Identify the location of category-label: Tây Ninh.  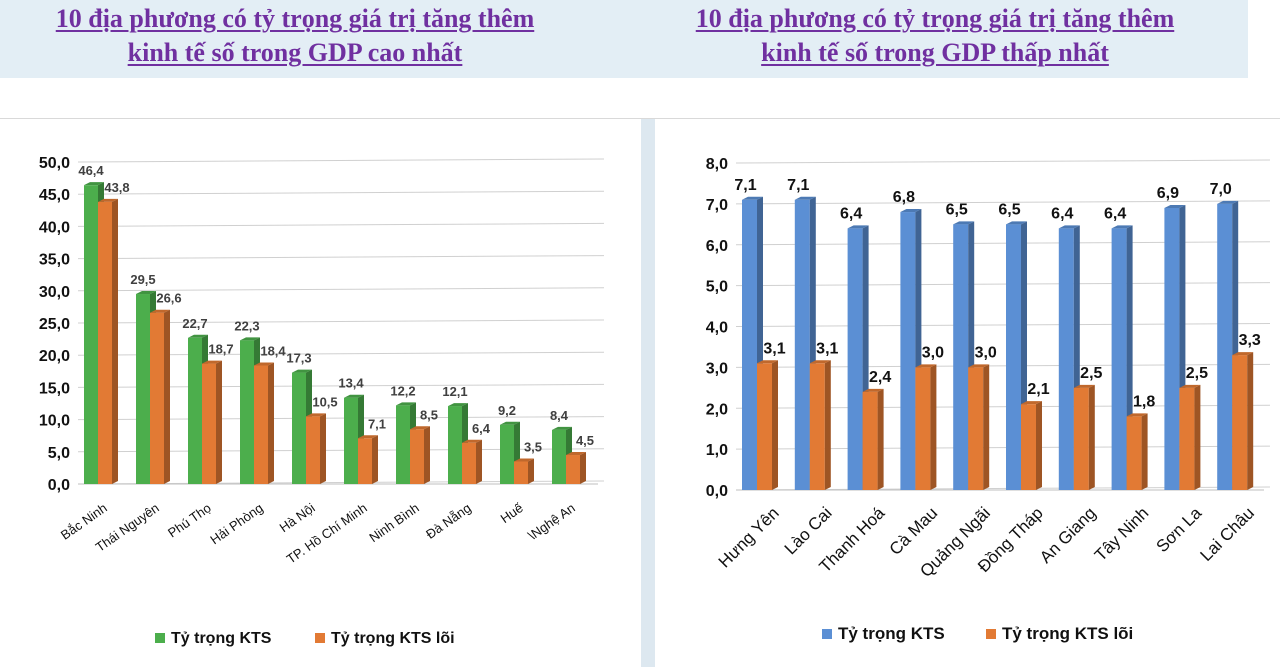
(1122, 534).